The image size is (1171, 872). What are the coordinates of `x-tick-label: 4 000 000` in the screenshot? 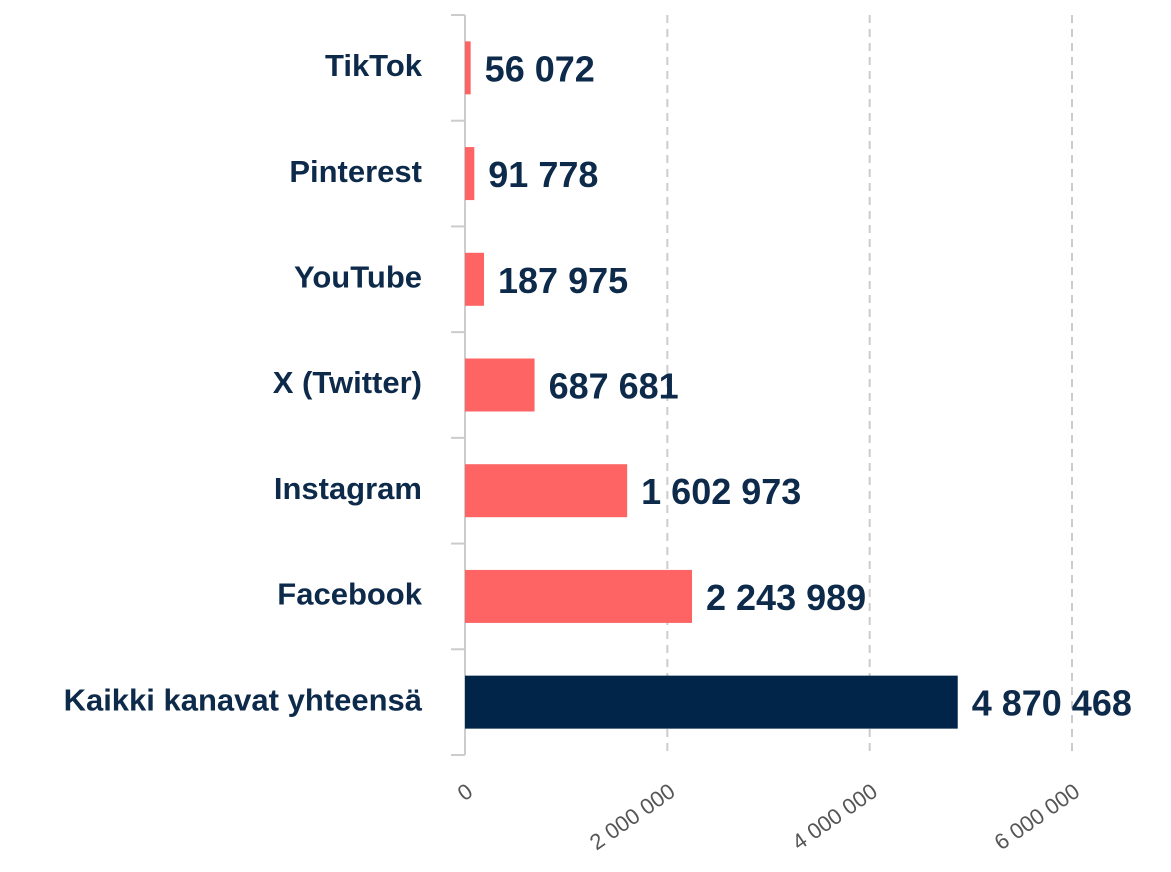 It's located at (834, 816).